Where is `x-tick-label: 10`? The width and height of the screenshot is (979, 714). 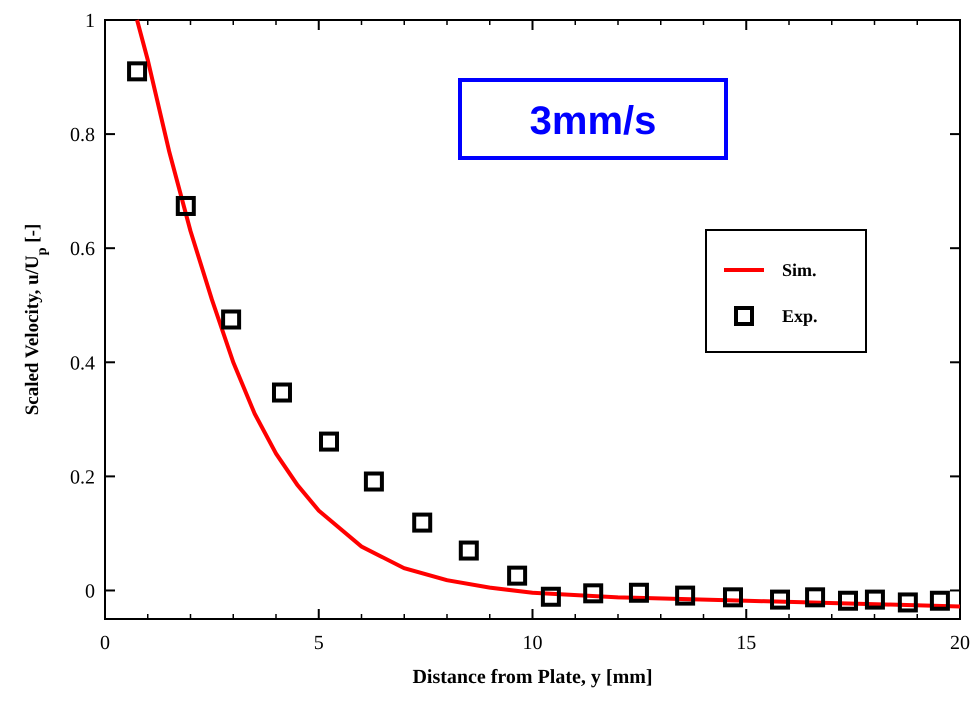
x-tick-label: 10 is located at coordinates (532, 643).